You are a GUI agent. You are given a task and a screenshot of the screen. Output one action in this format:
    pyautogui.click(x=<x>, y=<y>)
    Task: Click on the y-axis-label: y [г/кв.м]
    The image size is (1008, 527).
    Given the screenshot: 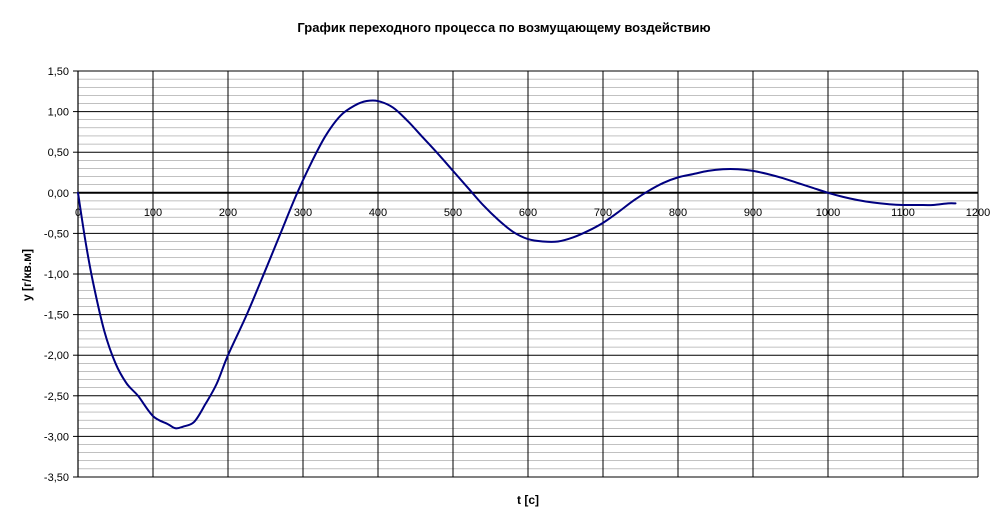 What is the action you would take?
    pyautogui.click(x=27, y=275)
    